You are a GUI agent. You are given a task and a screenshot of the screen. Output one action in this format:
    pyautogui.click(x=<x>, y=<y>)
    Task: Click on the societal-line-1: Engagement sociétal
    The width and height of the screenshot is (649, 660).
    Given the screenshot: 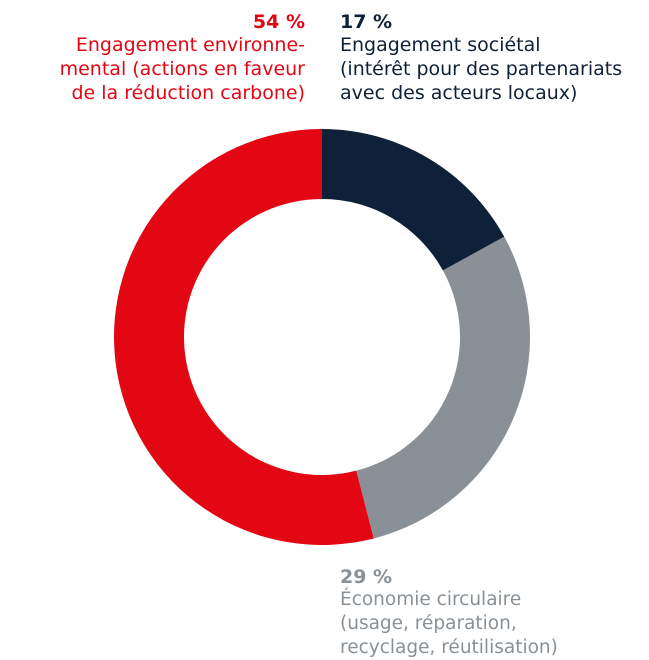 What is the action you would take?
    pyautogui.click(x=440, y=45)
    